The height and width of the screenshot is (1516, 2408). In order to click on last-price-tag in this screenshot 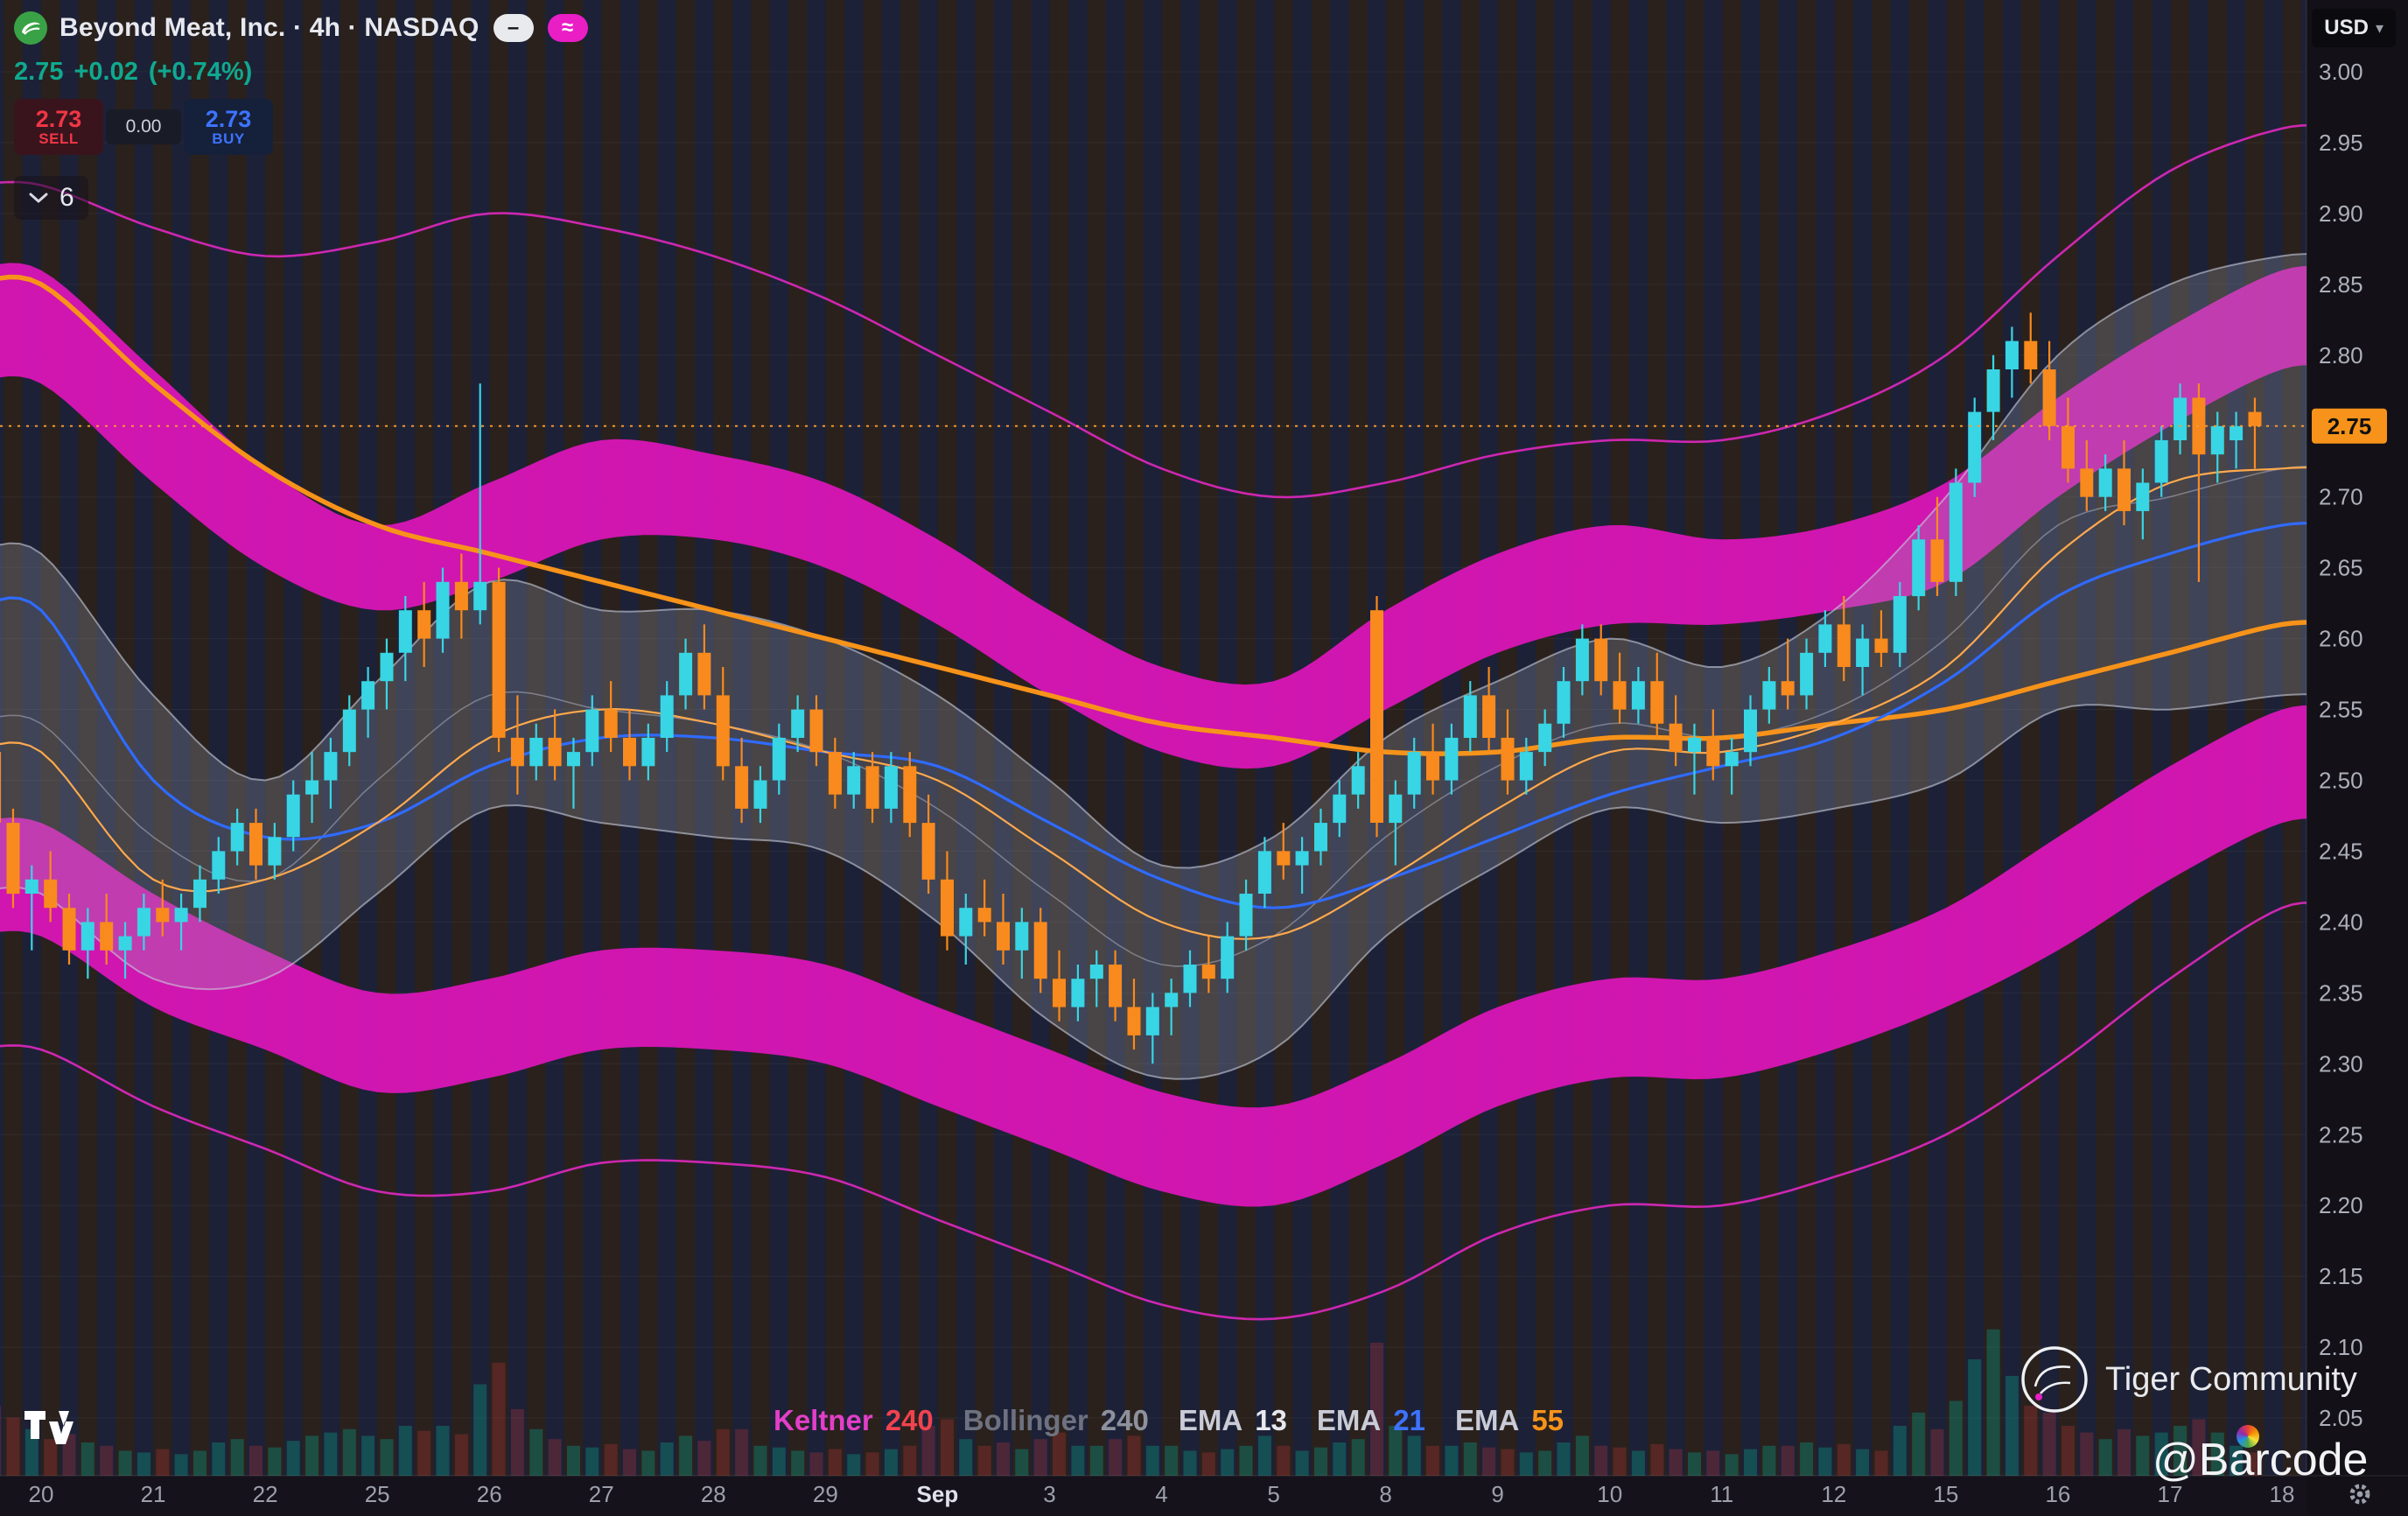, I will do `click(2349, 426)`.